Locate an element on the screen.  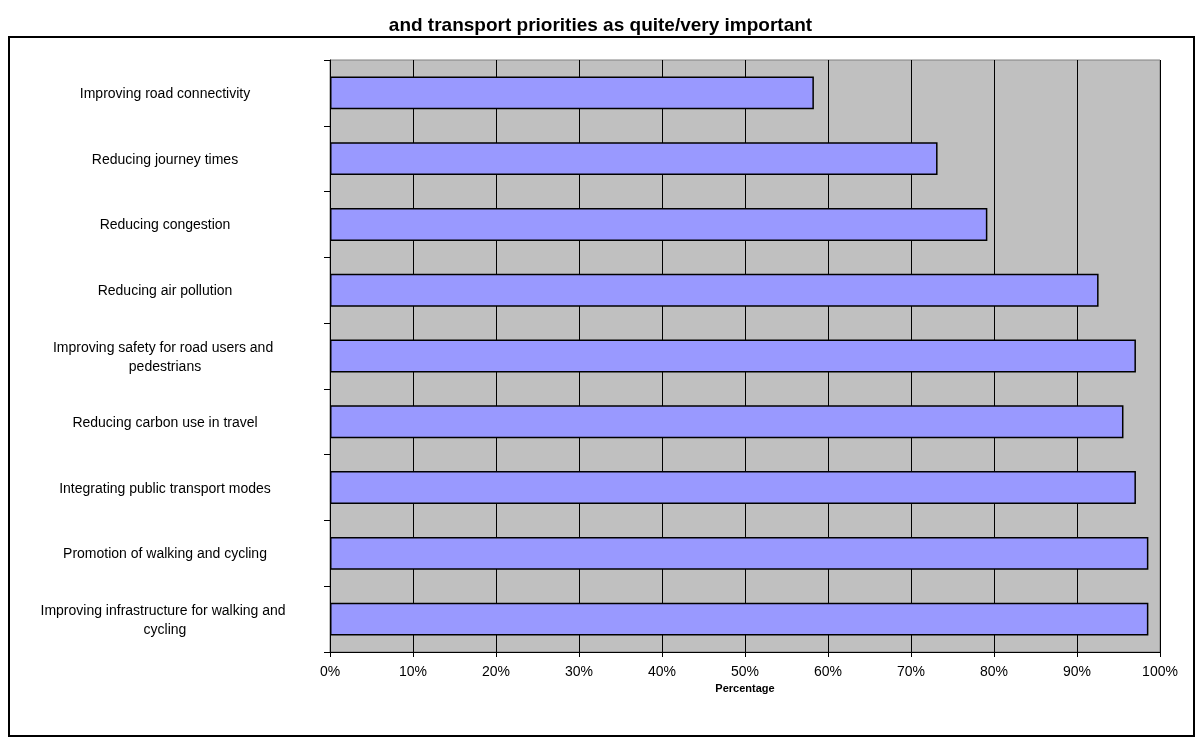
y-tick-label: Reducing air pollution is located at coordinates (165, 290).